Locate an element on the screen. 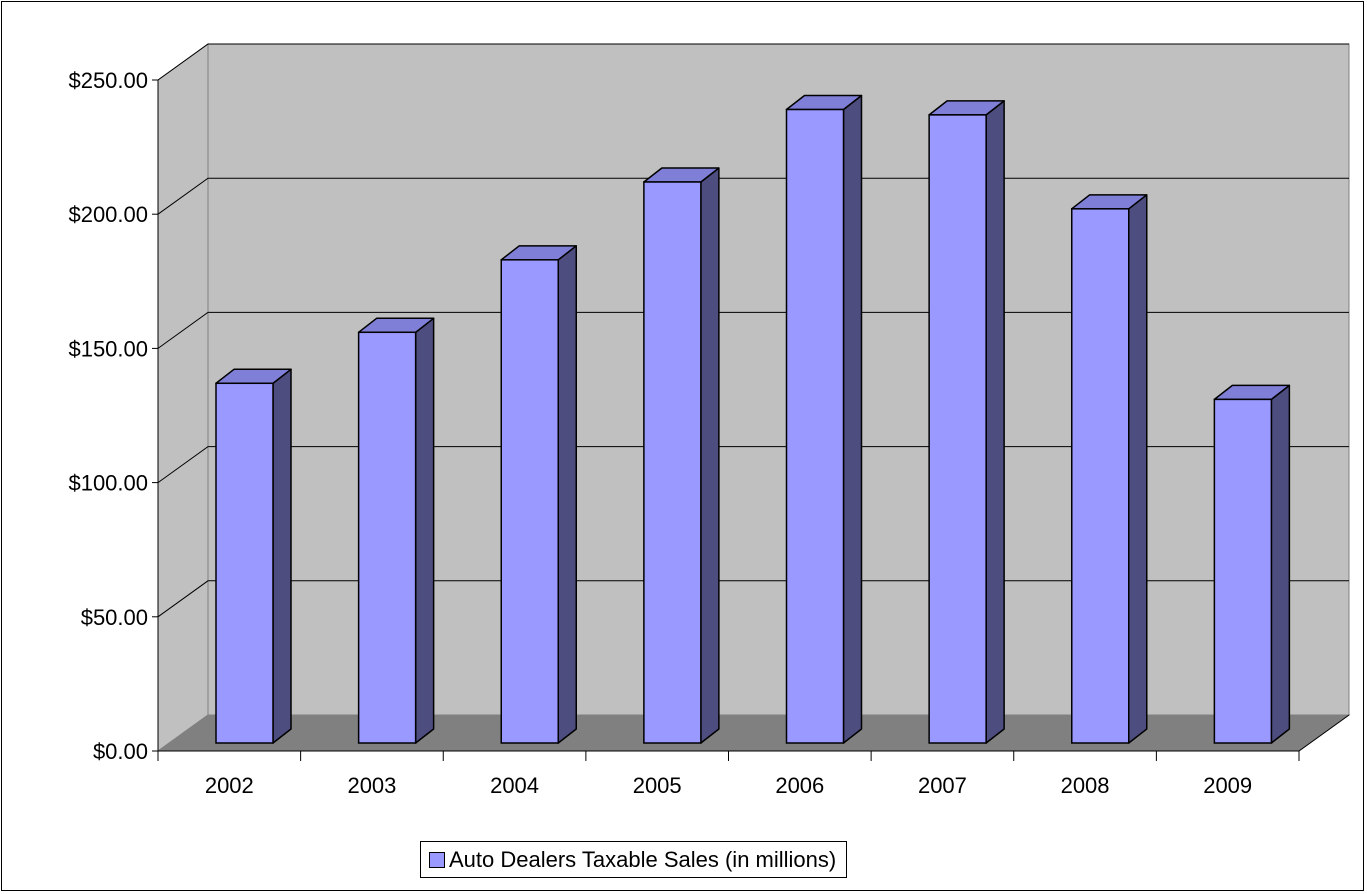 The image size is (1367, 894). floor is located at coordinates (753, 733).